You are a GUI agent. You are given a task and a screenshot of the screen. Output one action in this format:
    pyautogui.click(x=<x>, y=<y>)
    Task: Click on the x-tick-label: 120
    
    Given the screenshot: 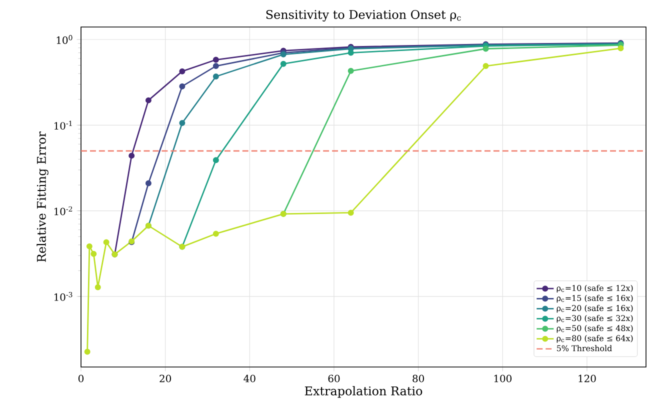 What is the action you would take?
    pyautogui.click(x=587, y=378)
    